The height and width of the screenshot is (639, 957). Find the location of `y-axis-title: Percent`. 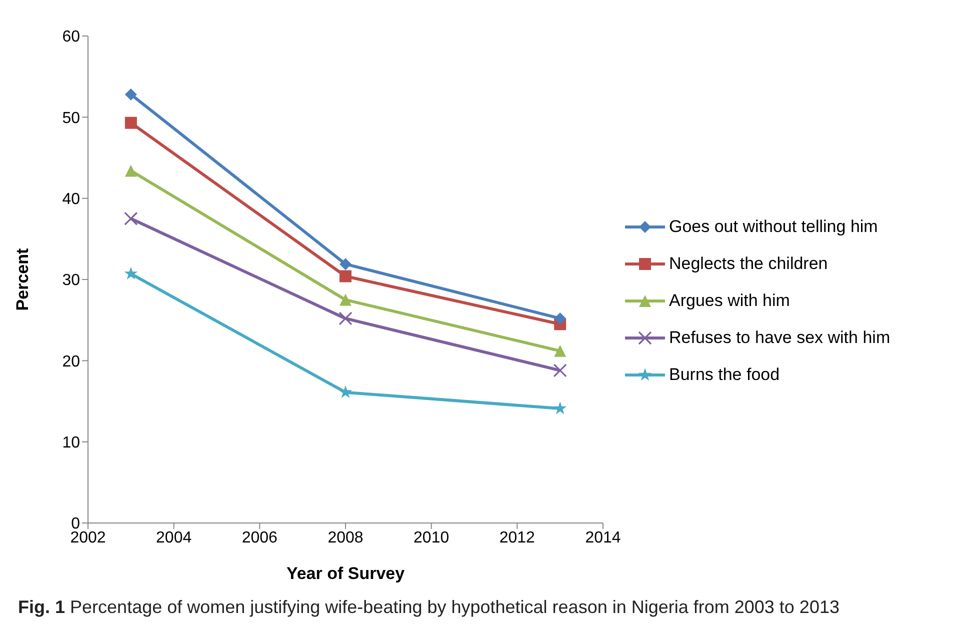

y-axis-title: Percent is located at coordinates (22, 279).